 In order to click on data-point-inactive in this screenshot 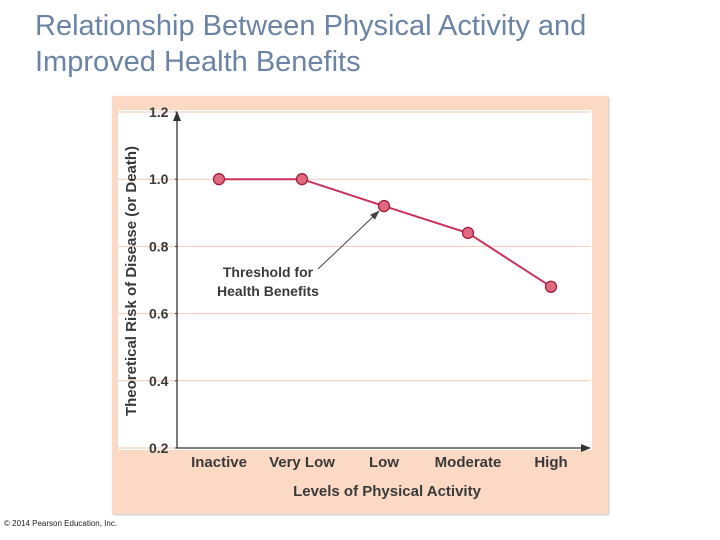, I will do `click(219, 179)`.